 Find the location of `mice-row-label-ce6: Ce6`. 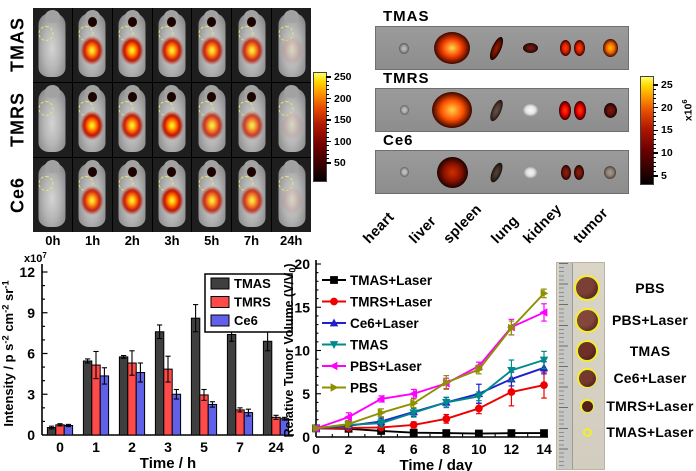

mice-row-label-ce6: Ce6 is located at coordinates (17, 194).